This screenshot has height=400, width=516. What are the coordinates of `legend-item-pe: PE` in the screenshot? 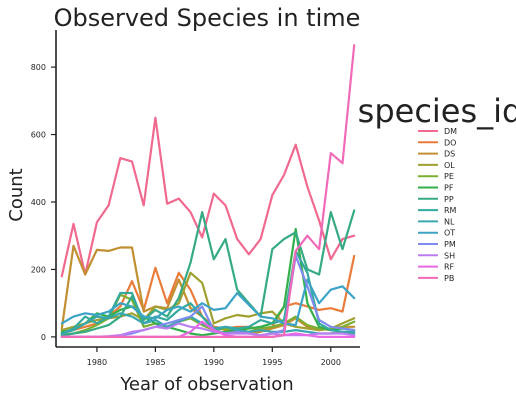 It's located at (436, 176).